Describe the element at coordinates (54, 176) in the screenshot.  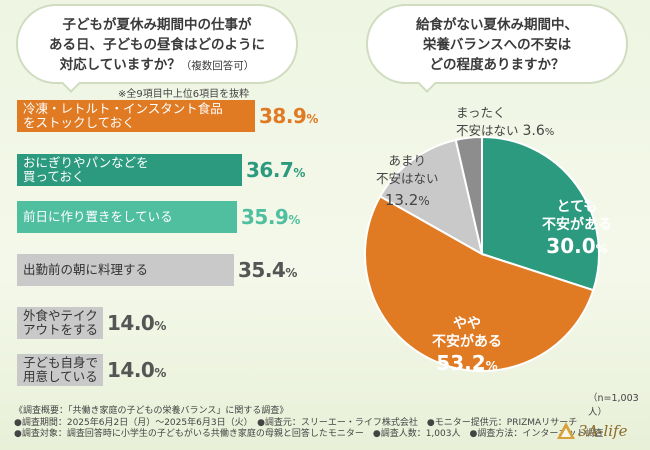
I see `bar-label-line: 買っておく` at that location.